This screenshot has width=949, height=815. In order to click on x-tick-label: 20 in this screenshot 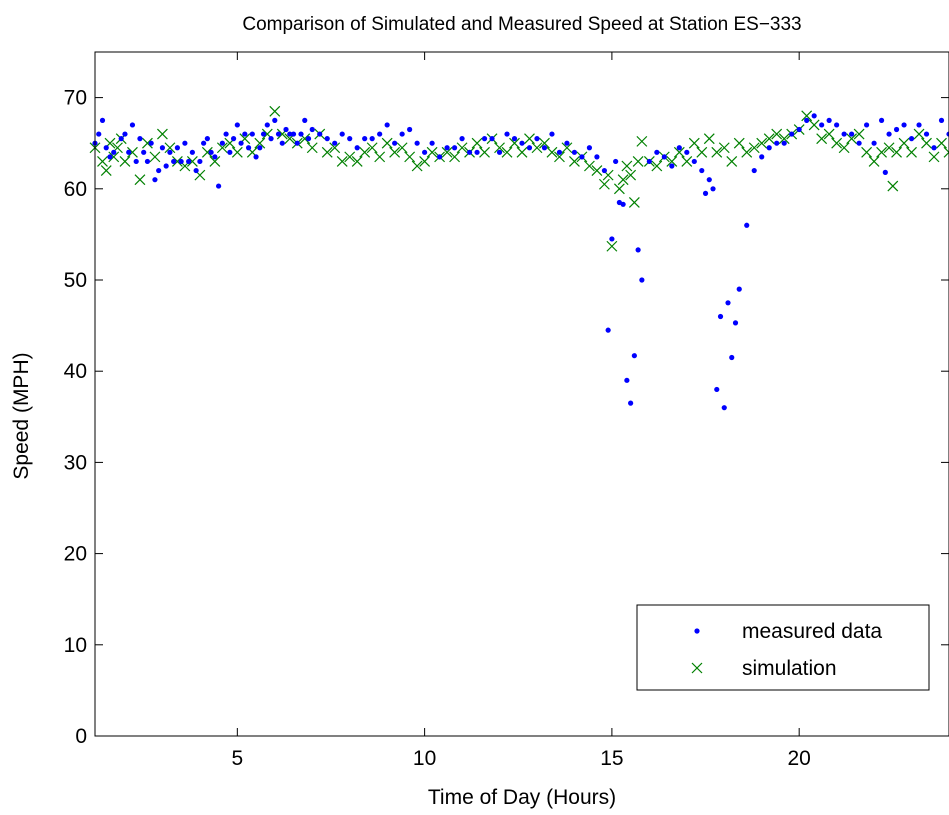, I will do `click(798, 758)`.